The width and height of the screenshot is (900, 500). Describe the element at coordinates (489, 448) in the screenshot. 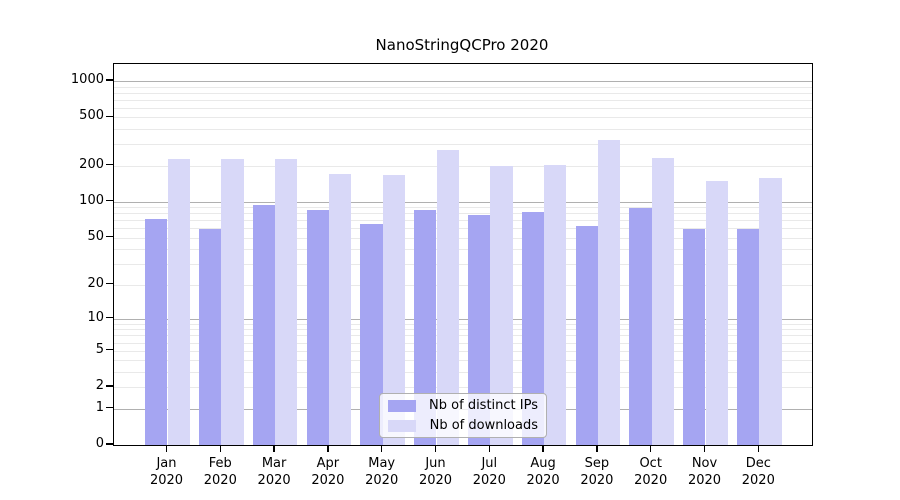

I see `x-tick-mark-jul` at that location.